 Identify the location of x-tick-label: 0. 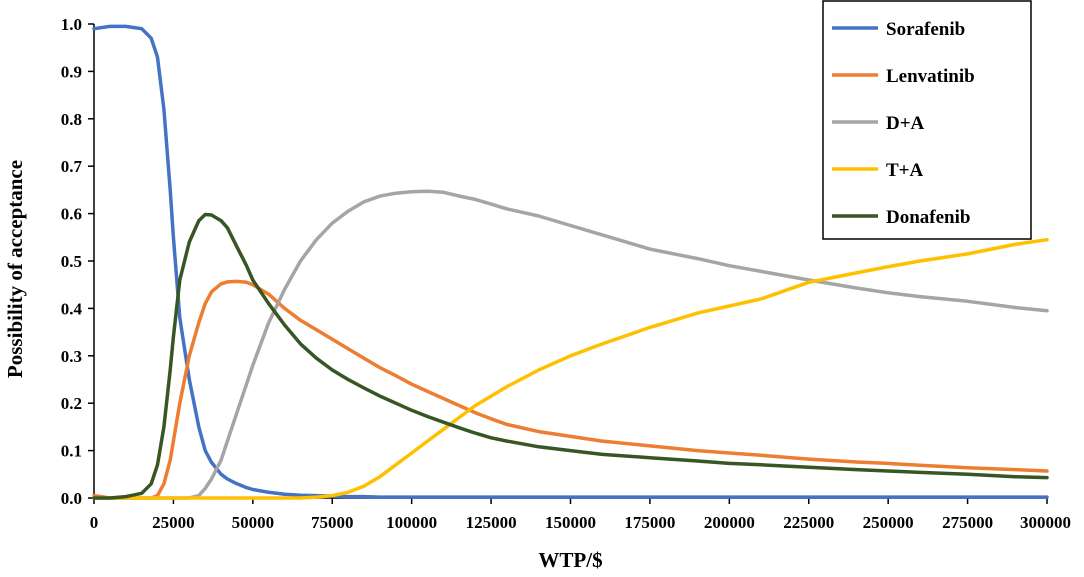
(94, 522).